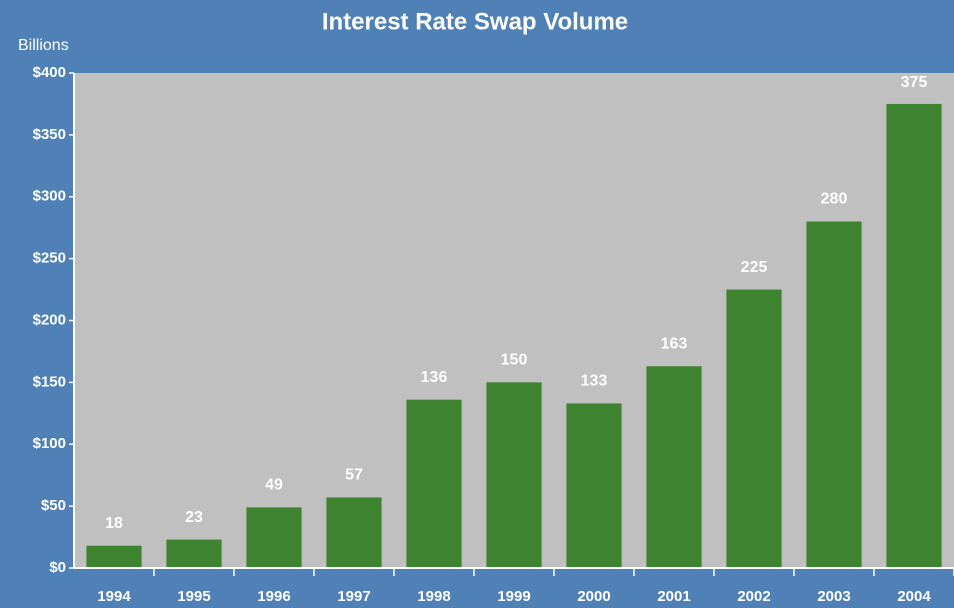 The width and height of the screenshot is (954, 608). I want to click on data-label: 57, so click(354, 475).